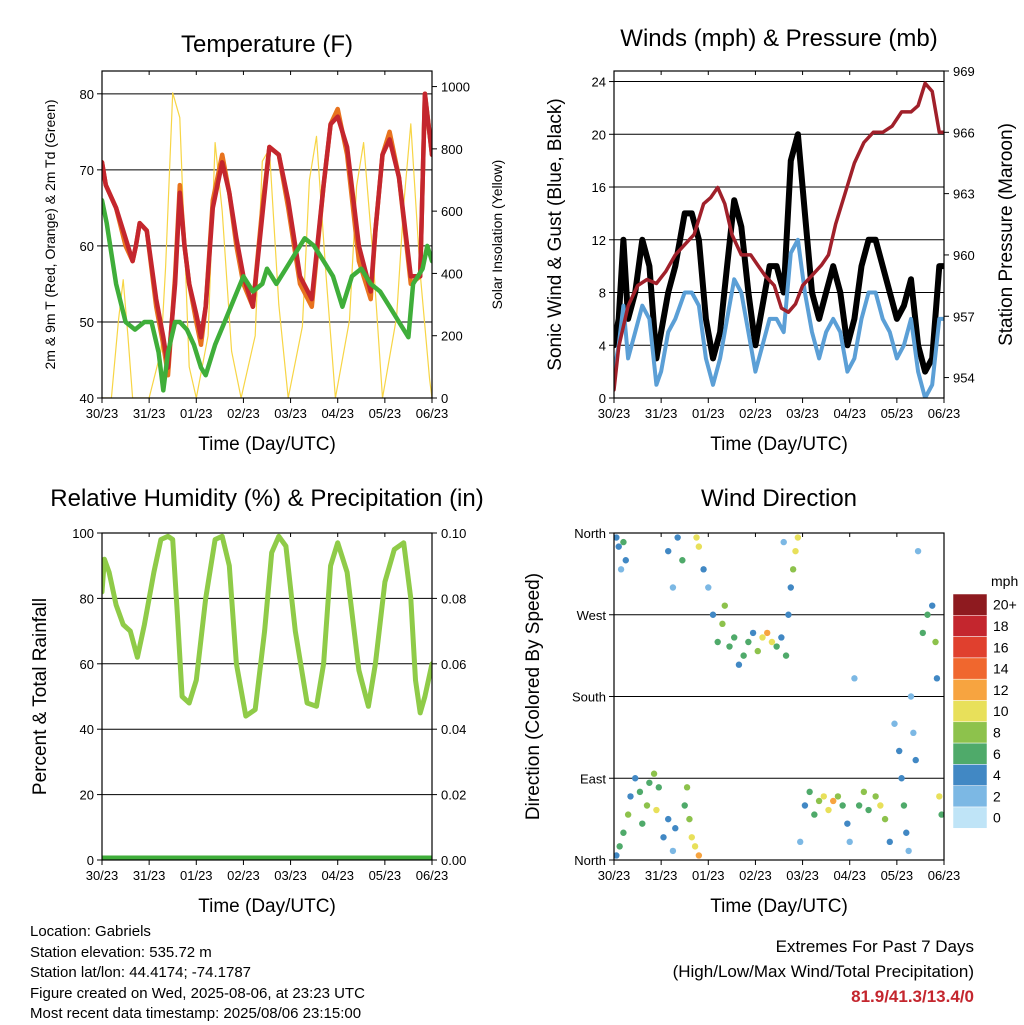  I want to click on y2-tick-label: 600, so click(452, 211).